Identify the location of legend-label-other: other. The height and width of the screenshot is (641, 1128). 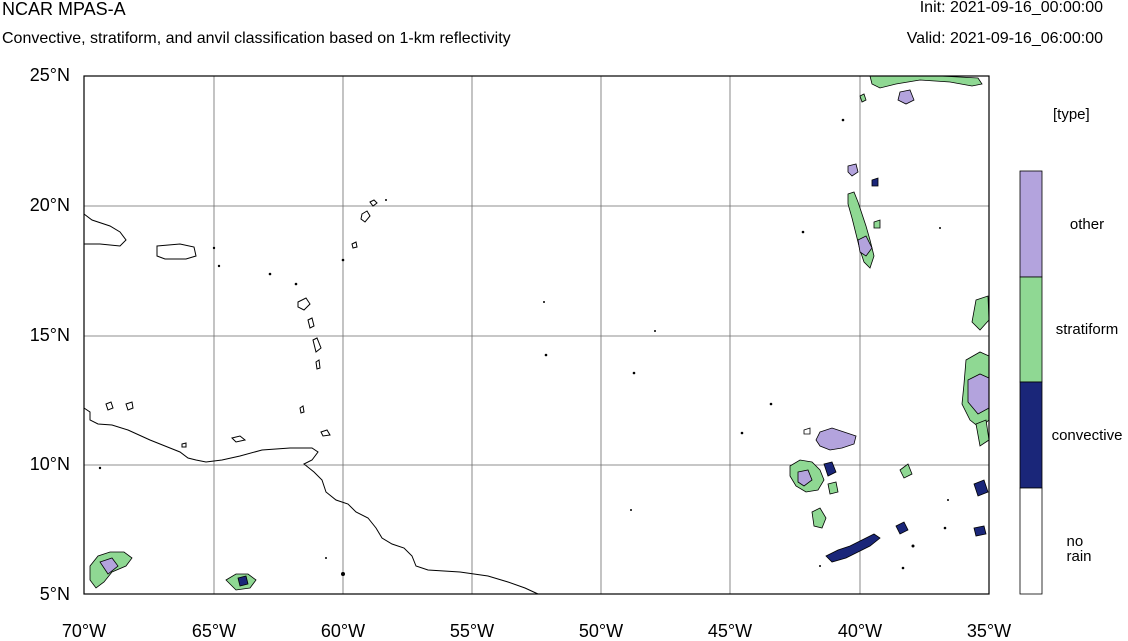
(1087, 224).